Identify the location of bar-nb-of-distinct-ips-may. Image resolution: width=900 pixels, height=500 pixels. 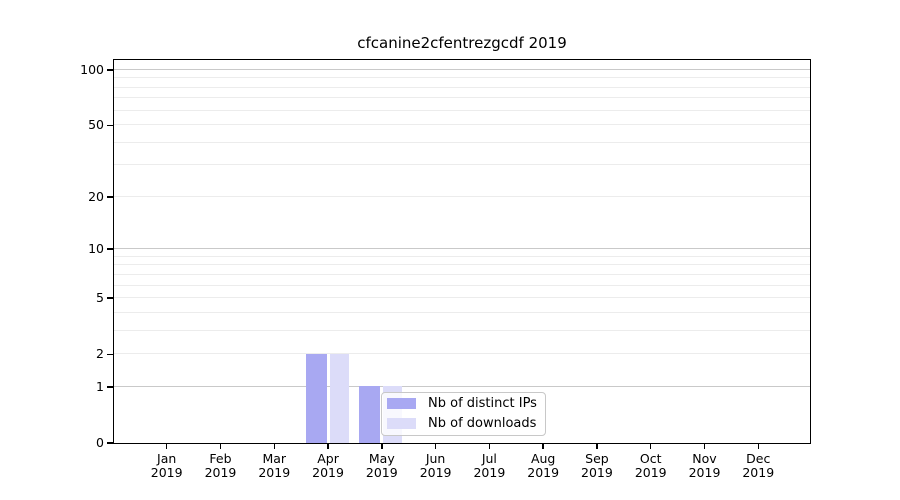
(370, 414).